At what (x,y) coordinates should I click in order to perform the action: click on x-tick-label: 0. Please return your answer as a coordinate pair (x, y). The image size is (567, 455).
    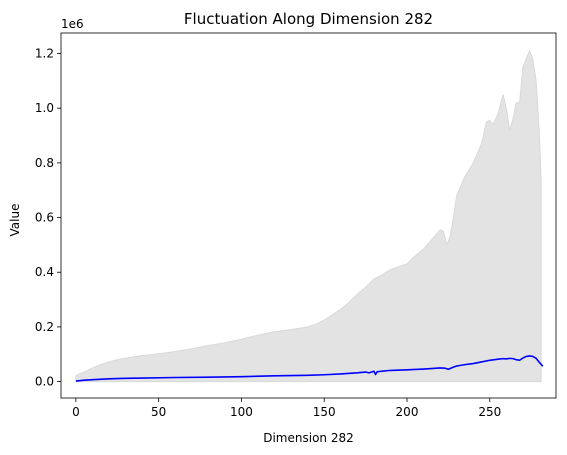
    Looking at the image, I should click on (76, 412).